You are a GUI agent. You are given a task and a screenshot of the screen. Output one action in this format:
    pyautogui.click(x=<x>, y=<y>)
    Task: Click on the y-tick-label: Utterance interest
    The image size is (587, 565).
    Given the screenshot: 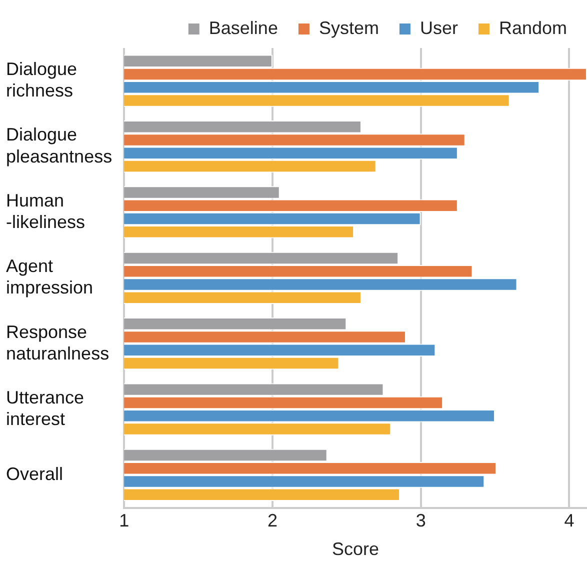 What is the action you would take?
    pyautogui.click(x=45, y=408)
    